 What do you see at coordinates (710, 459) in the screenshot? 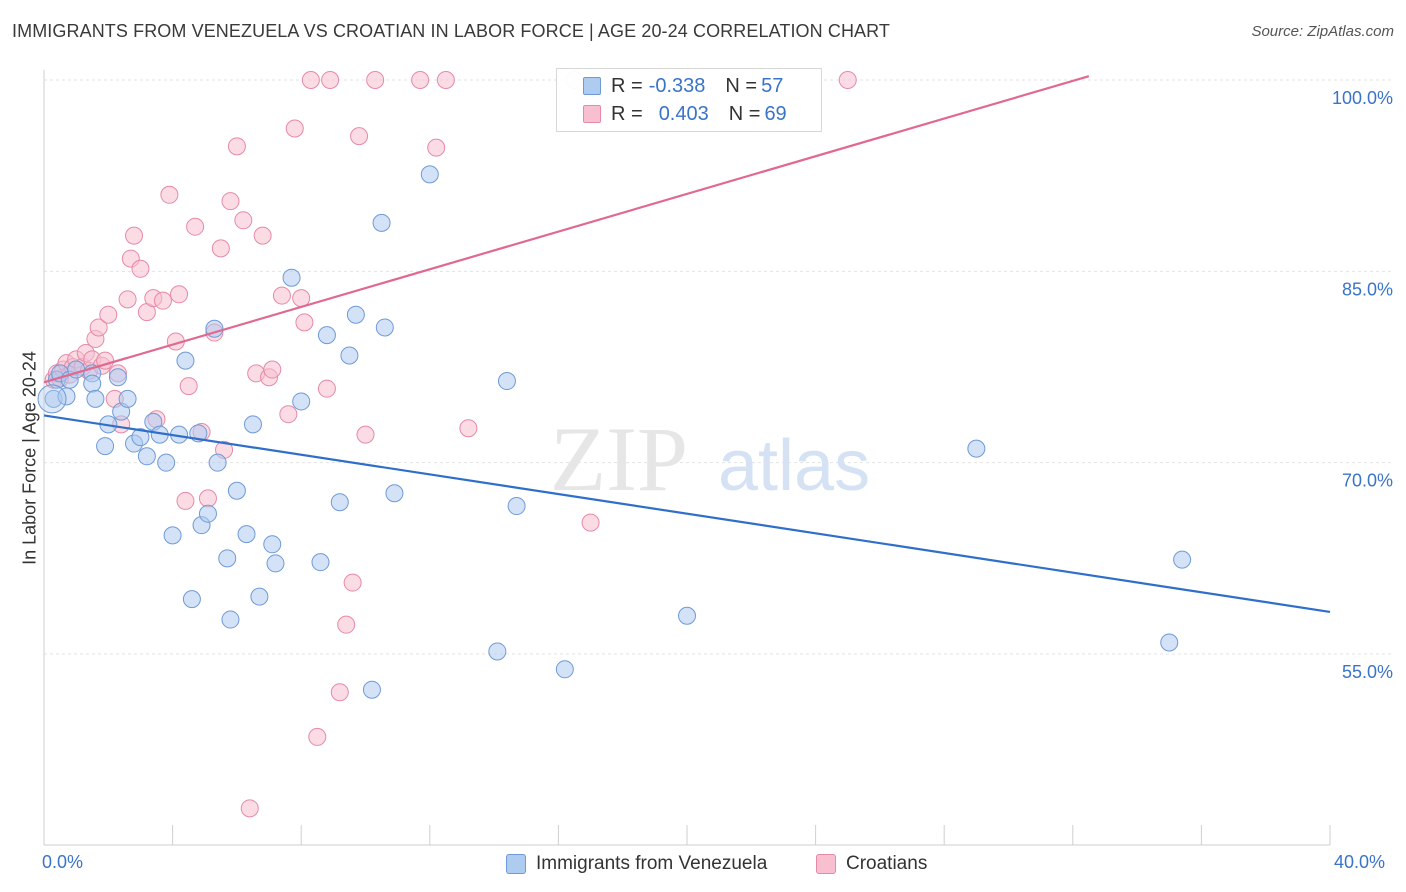
I see `watermark: ZIP atlas` at bounding box center [710, 459].